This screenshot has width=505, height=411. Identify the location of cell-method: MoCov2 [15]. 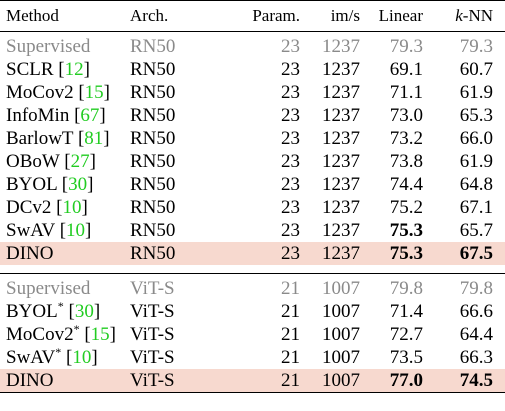
(58, 92).